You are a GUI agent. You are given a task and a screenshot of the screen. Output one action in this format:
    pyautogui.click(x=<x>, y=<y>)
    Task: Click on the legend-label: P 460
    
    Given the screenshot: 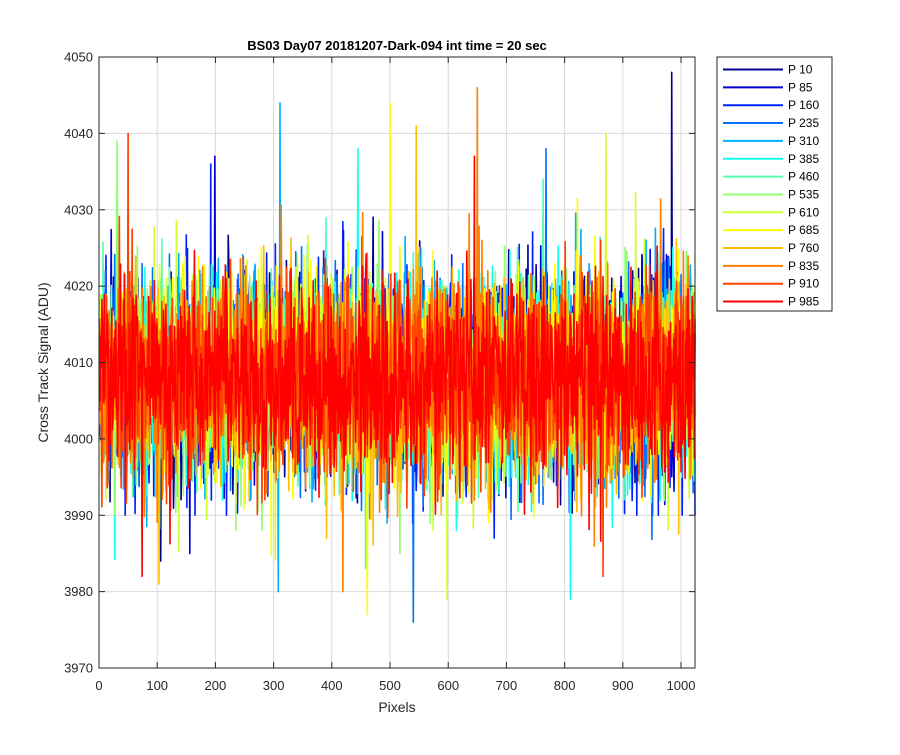 What is the action you would take?
    pyautogui.click(x=803, y=177)
    